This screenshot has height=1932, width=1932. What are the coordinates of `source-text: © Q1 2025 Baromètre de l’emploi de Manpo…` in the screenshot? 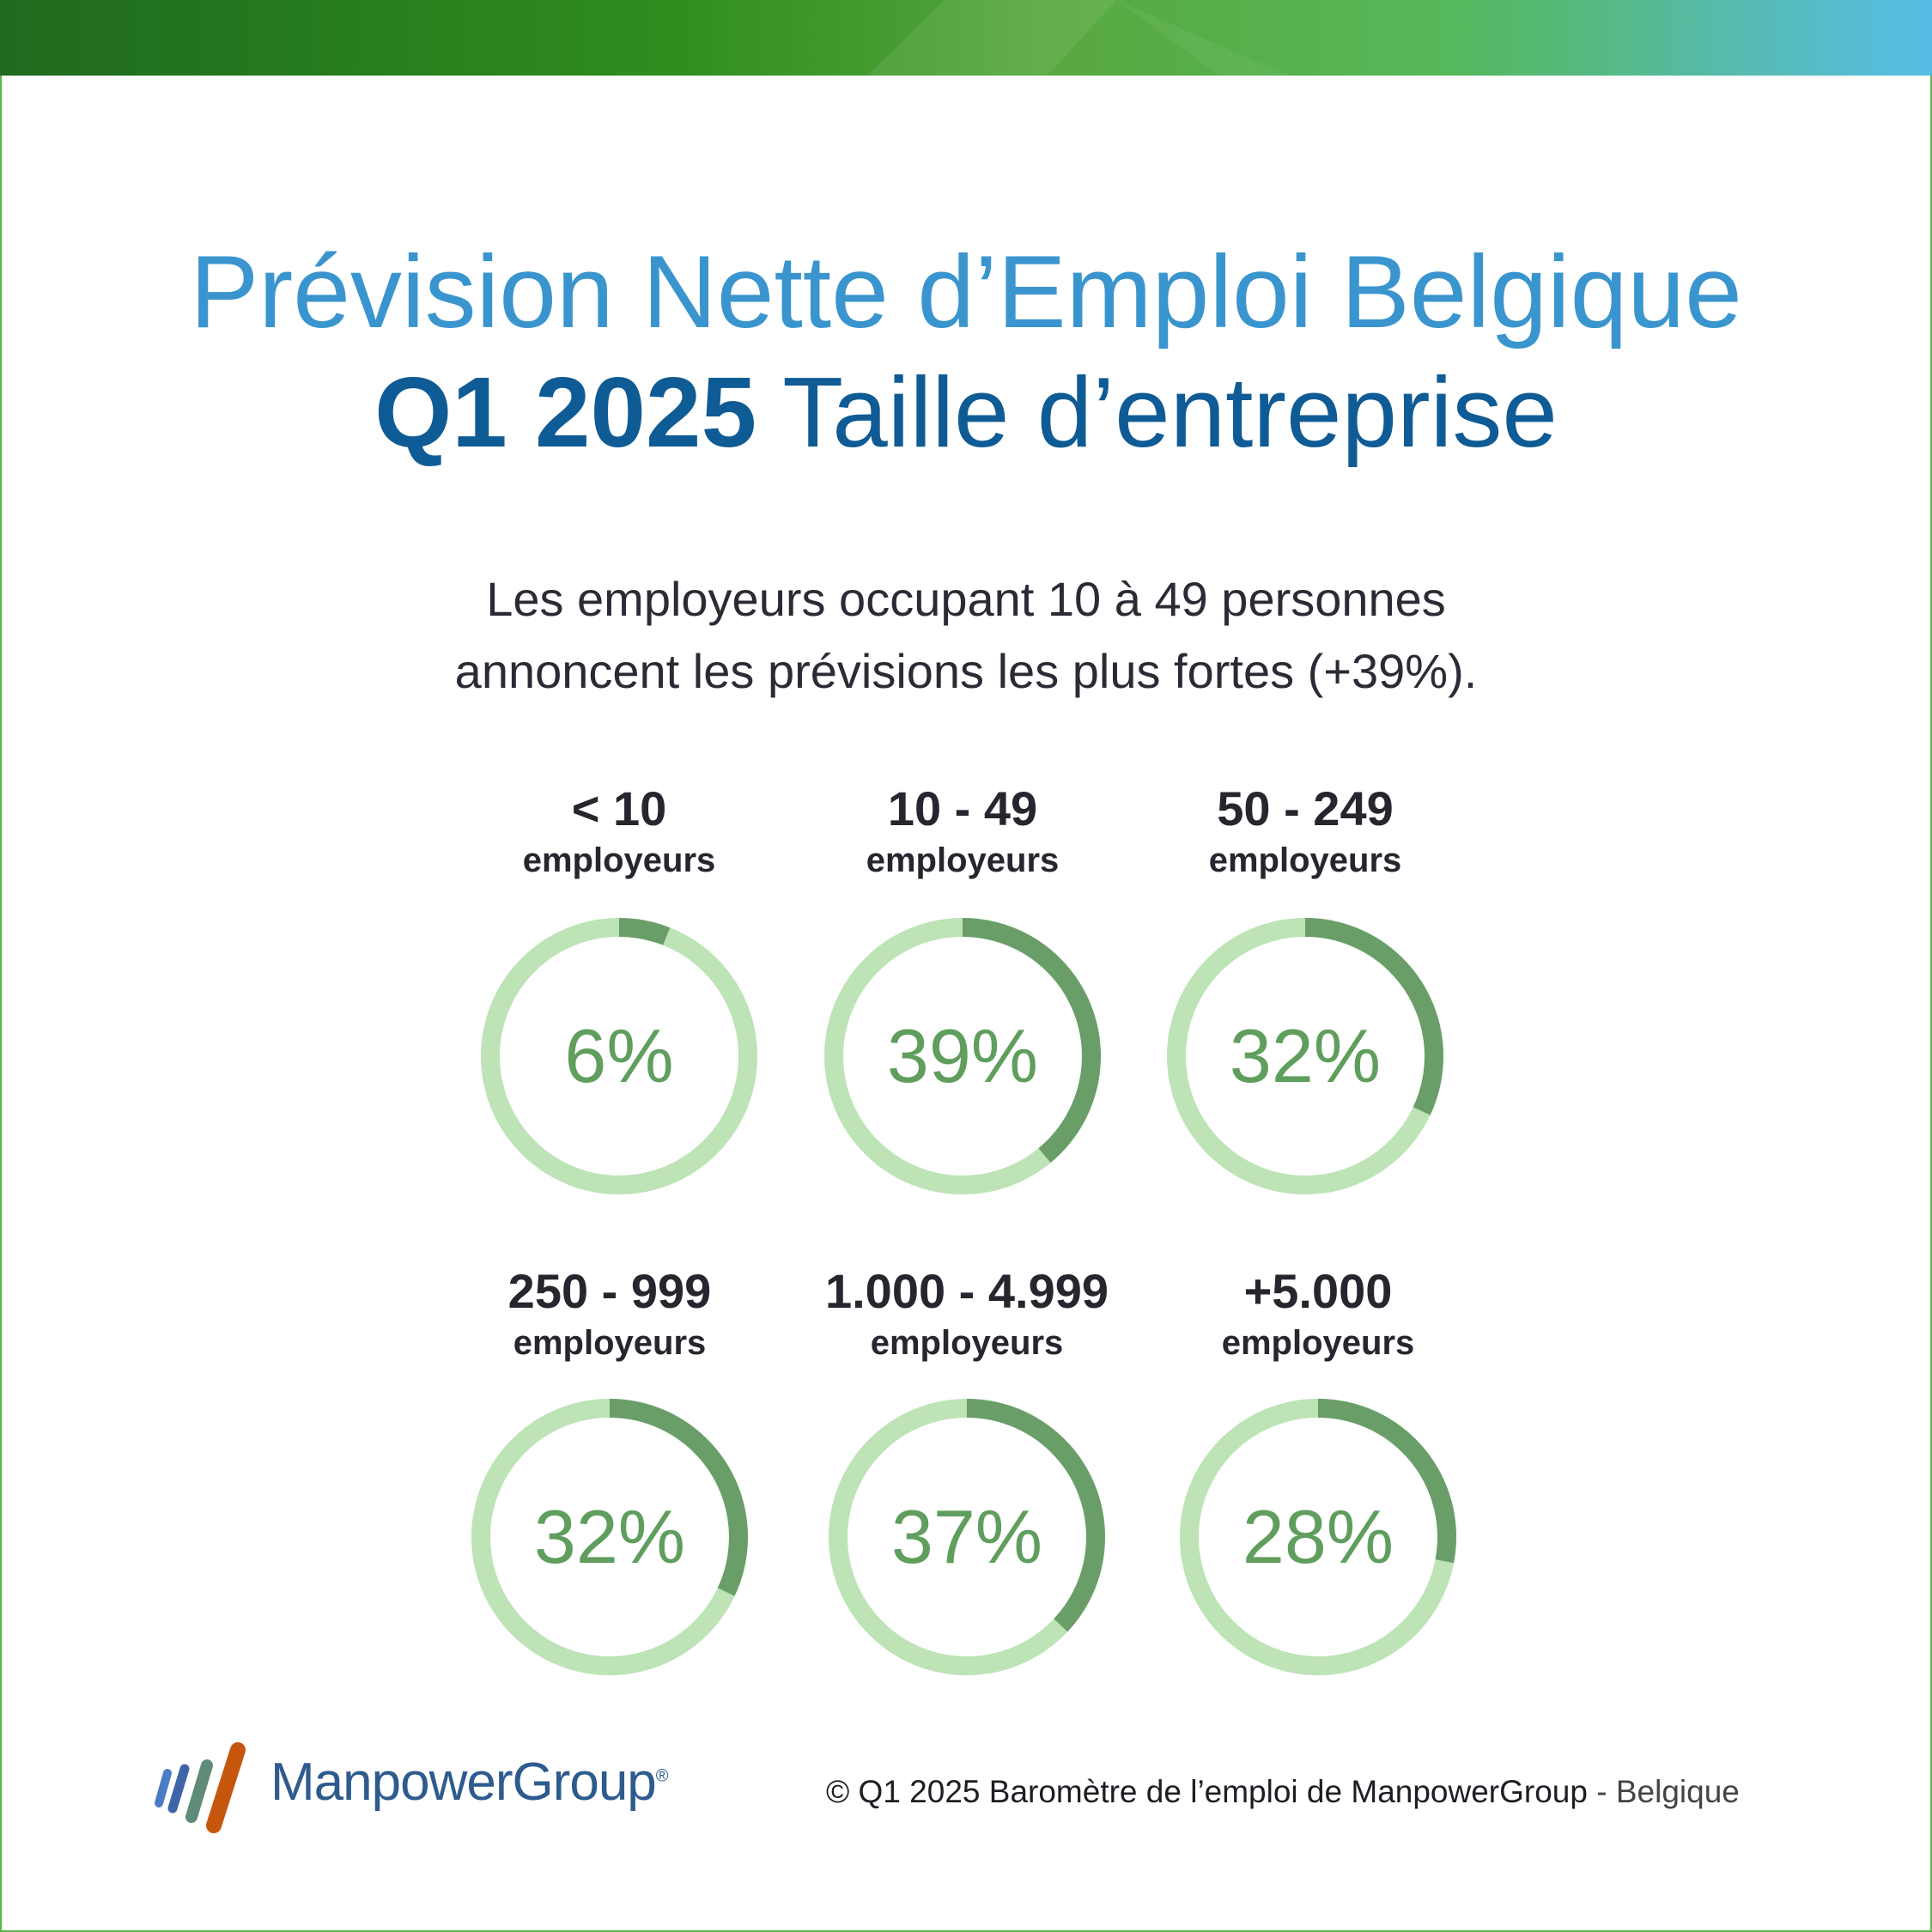 It's located at (1207, 1792).